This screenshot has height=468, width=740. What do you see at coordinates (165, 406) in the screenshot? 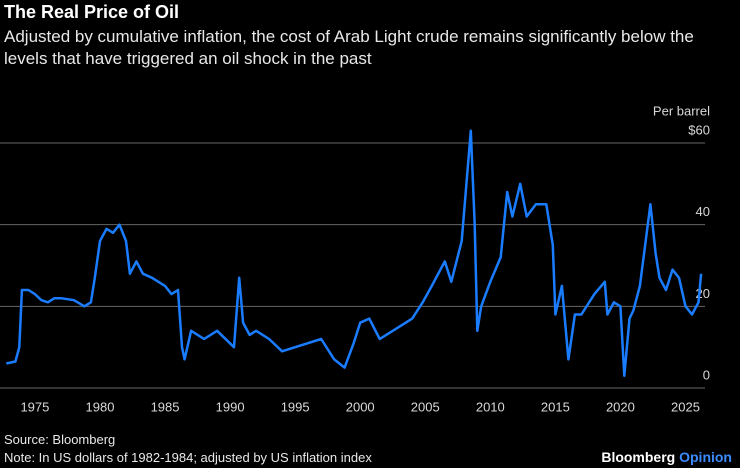
I see `x-tick-label: 1985` at bounding box center [165, 406].